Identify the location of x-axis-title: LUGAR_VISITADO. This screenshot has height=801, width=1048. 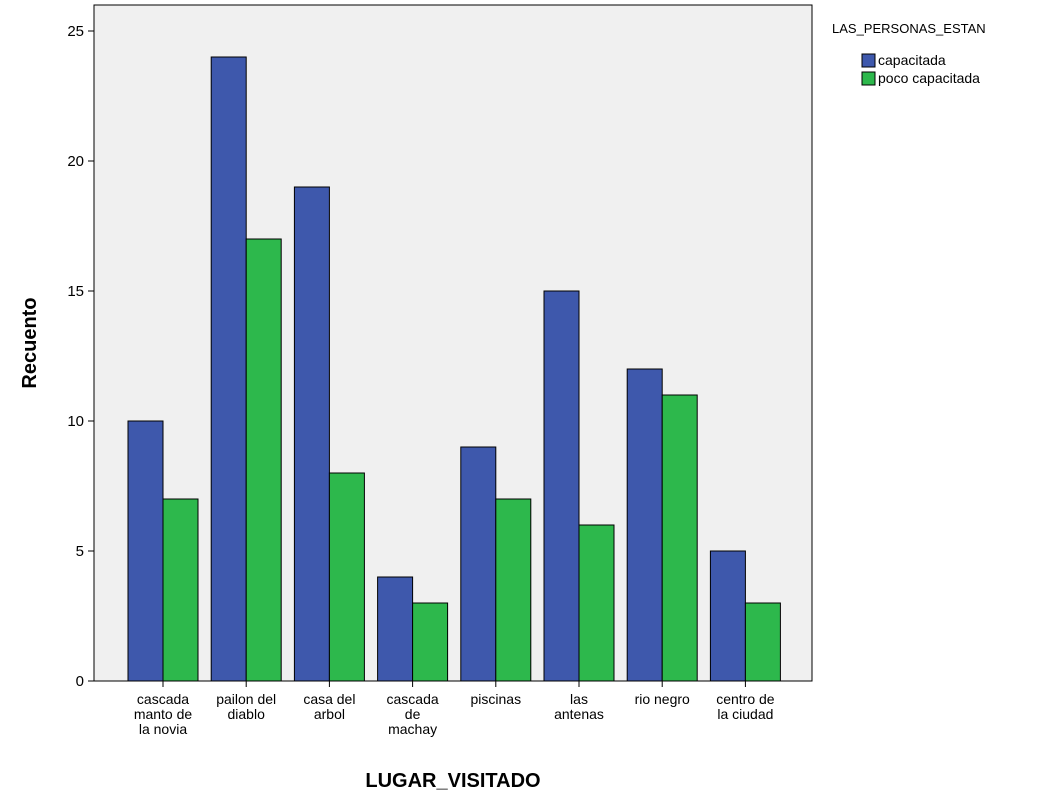
(452, 781).